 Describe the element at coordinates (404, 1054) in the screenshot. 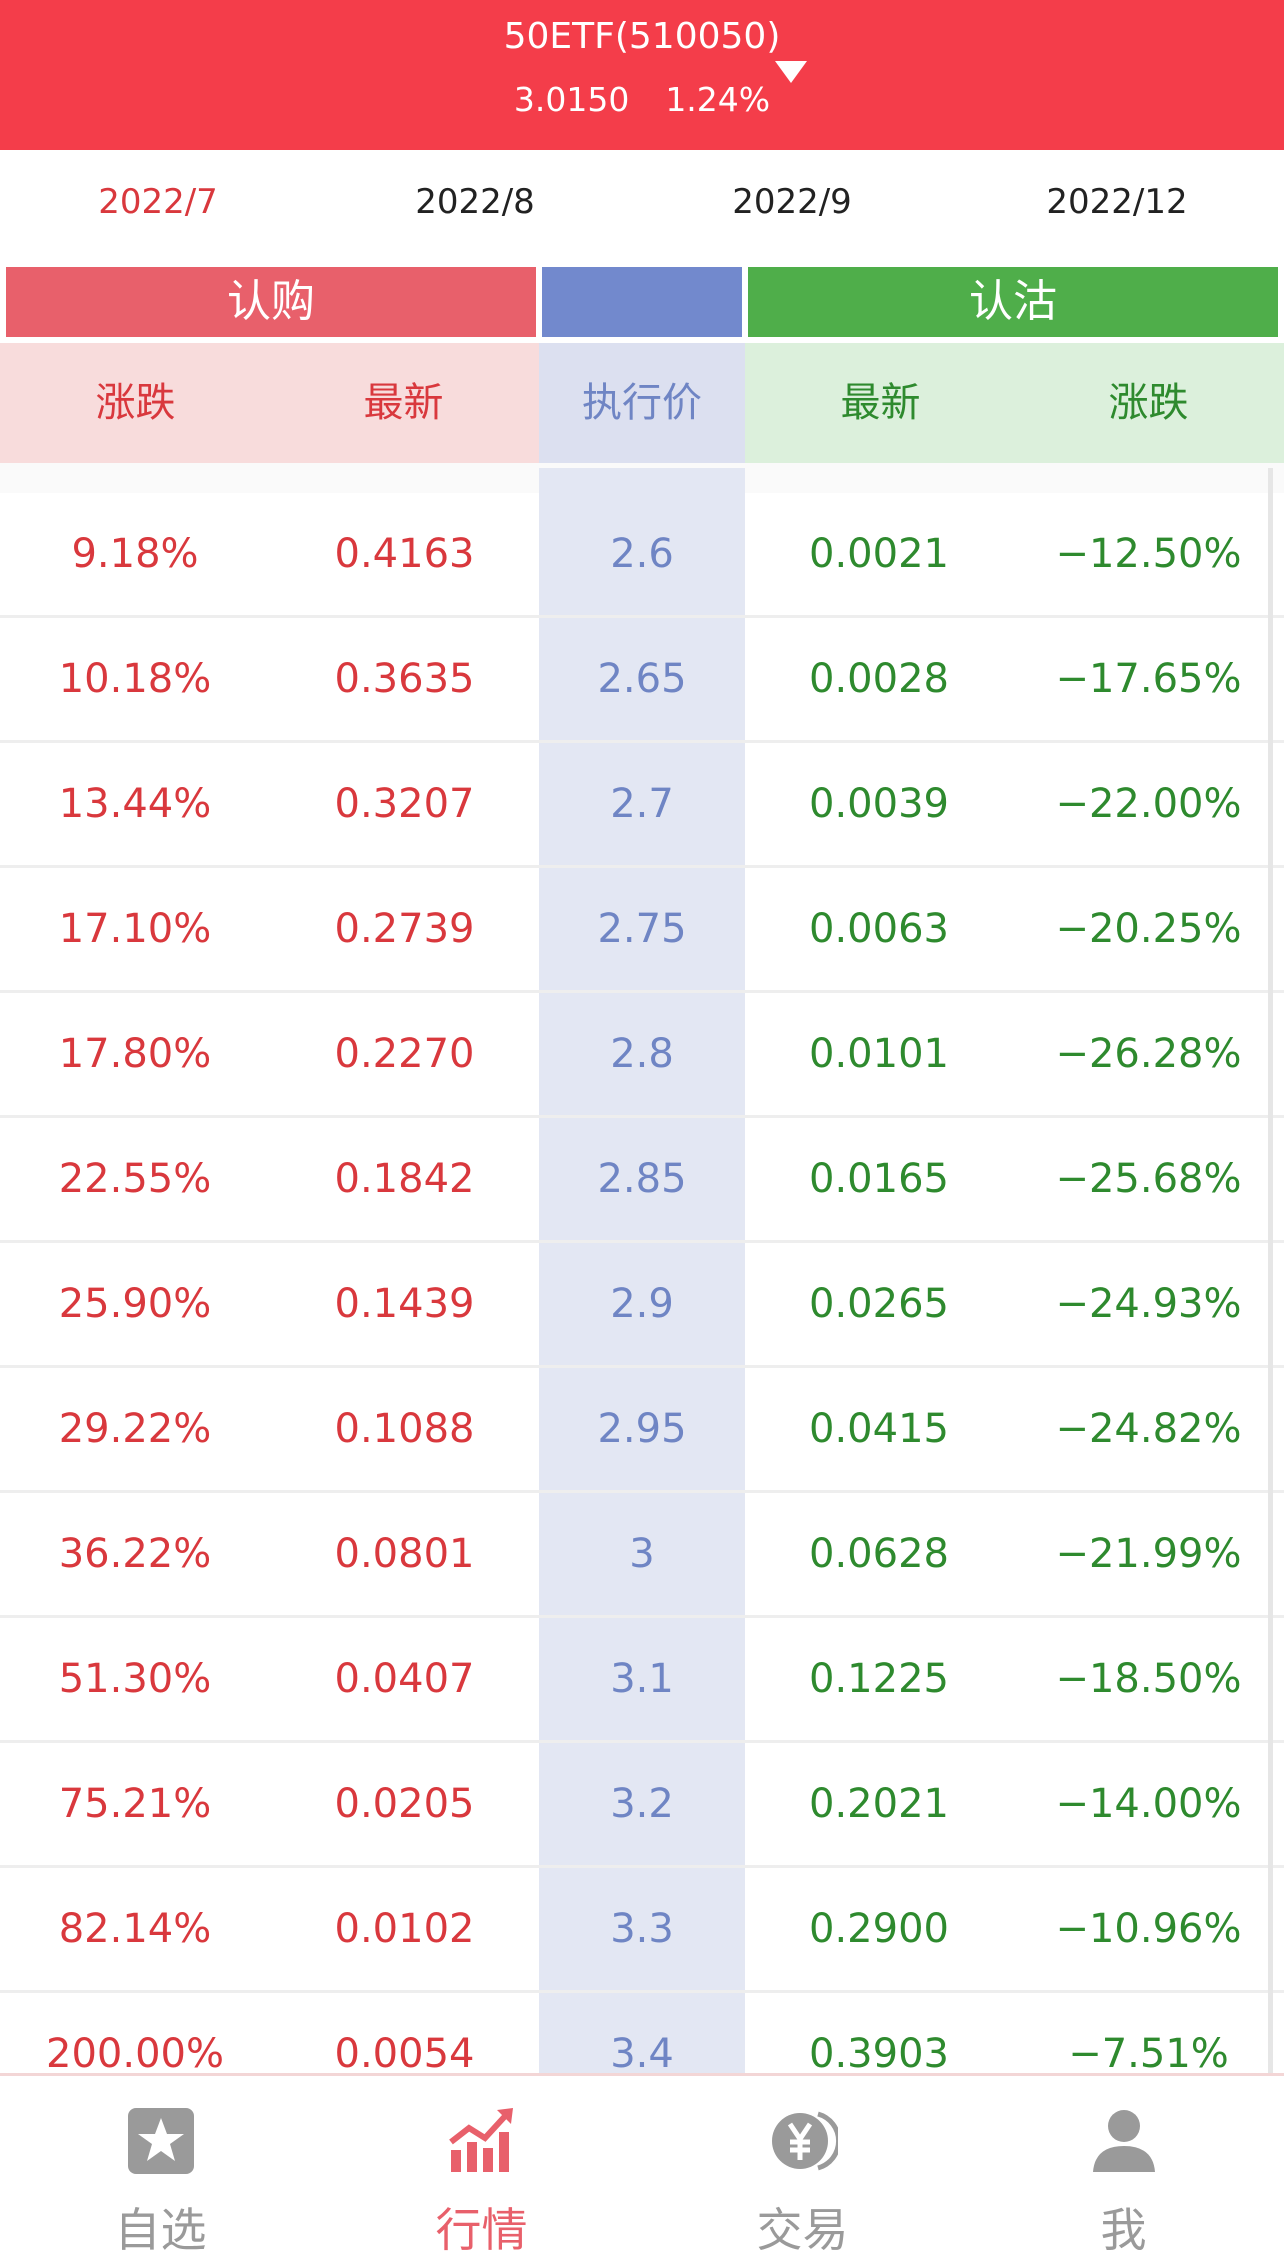

I see `call-last-cell: 0.2270` at that location.